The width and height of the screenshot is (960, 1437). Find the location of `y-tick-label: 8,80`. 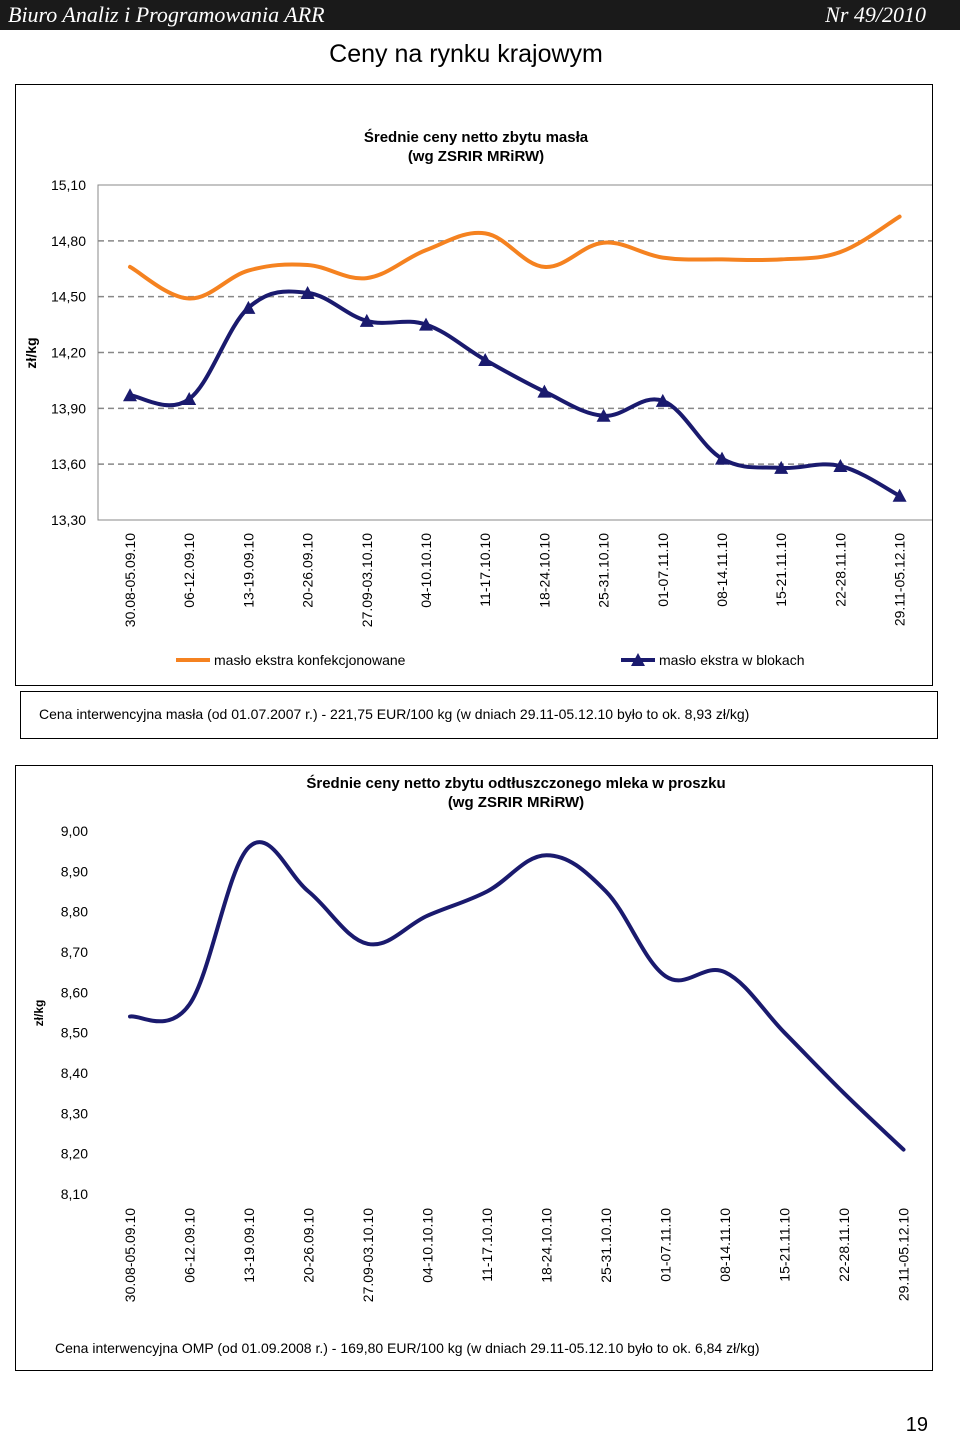

y-tick-label: 8,80 is located at coordinates (74, 912).